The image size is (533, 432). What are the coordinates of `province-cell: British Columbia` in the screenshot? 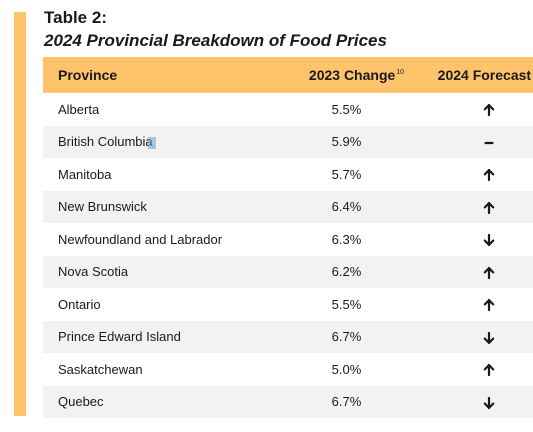 It's located at (156, 141).